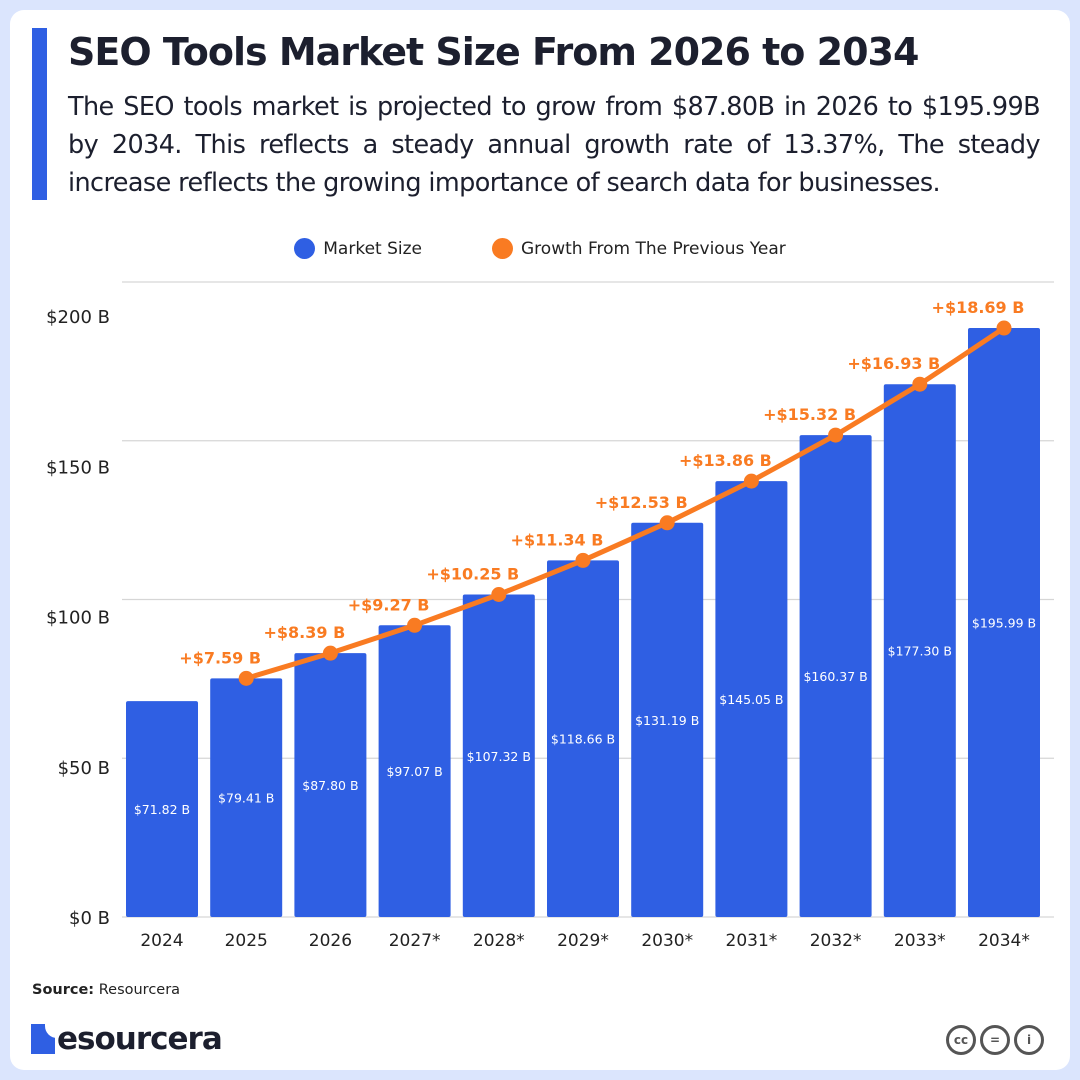 Image resolution: width=1080 pixels, height=1080 pixels. What do you see at coordinates (893, 363) in the screenshot?
I see `growth-label: +$16.93 B` at bounding box center [893, 363].